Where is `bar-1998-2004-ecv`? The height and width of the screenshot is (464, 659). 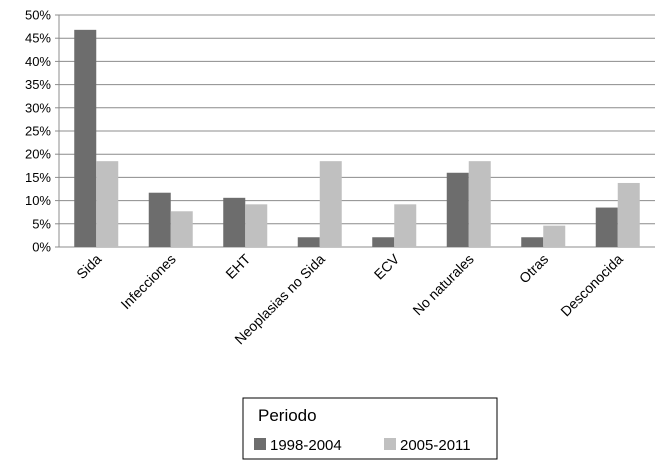
bar-1998-2004-ecv is located at coordinates (383, 242).